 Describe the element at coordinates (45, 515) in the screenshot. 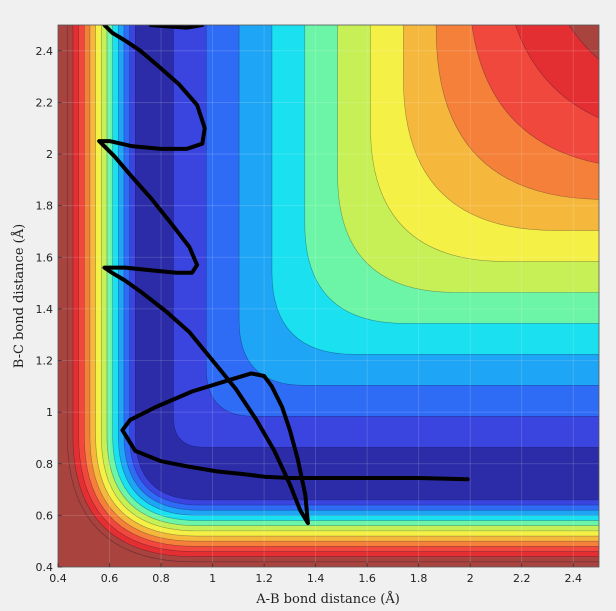

I see `y-tick-label: 0.6` at that location.